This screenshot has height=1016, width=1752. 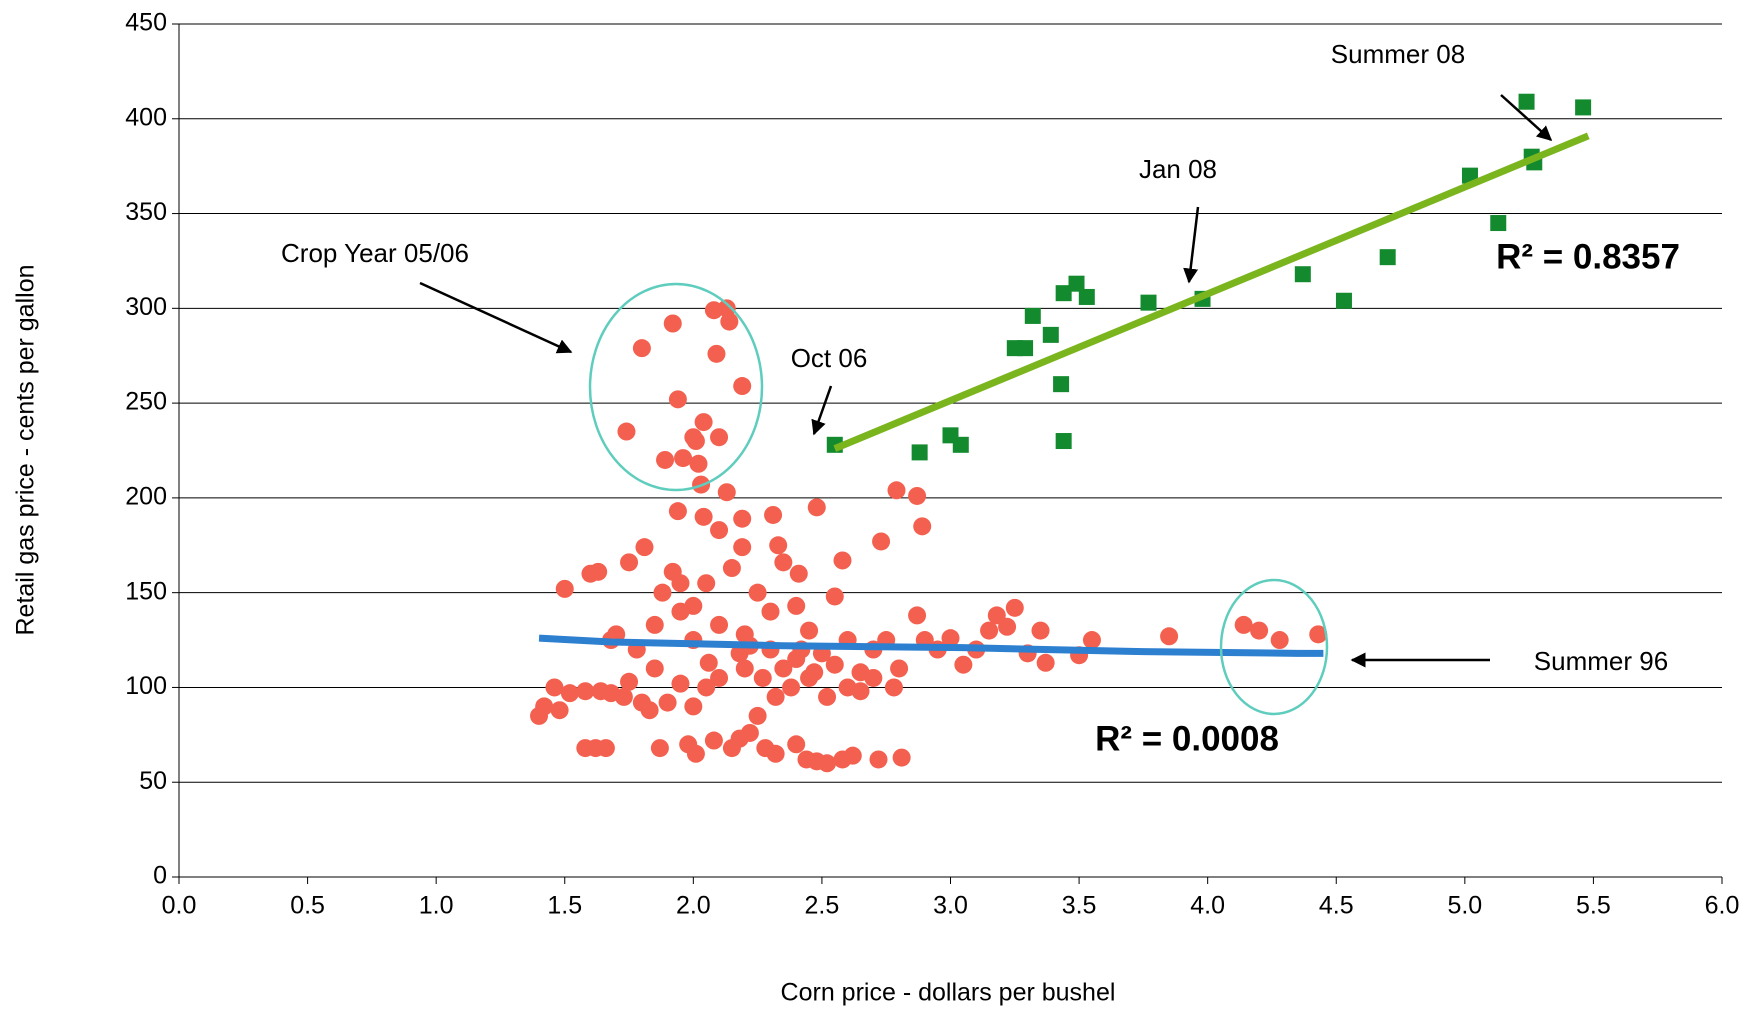 What do you see at coordinates (1593, 906) in the screenshot?
I see `x-tick-label: 5.5` at bounding box center [1593, 906].